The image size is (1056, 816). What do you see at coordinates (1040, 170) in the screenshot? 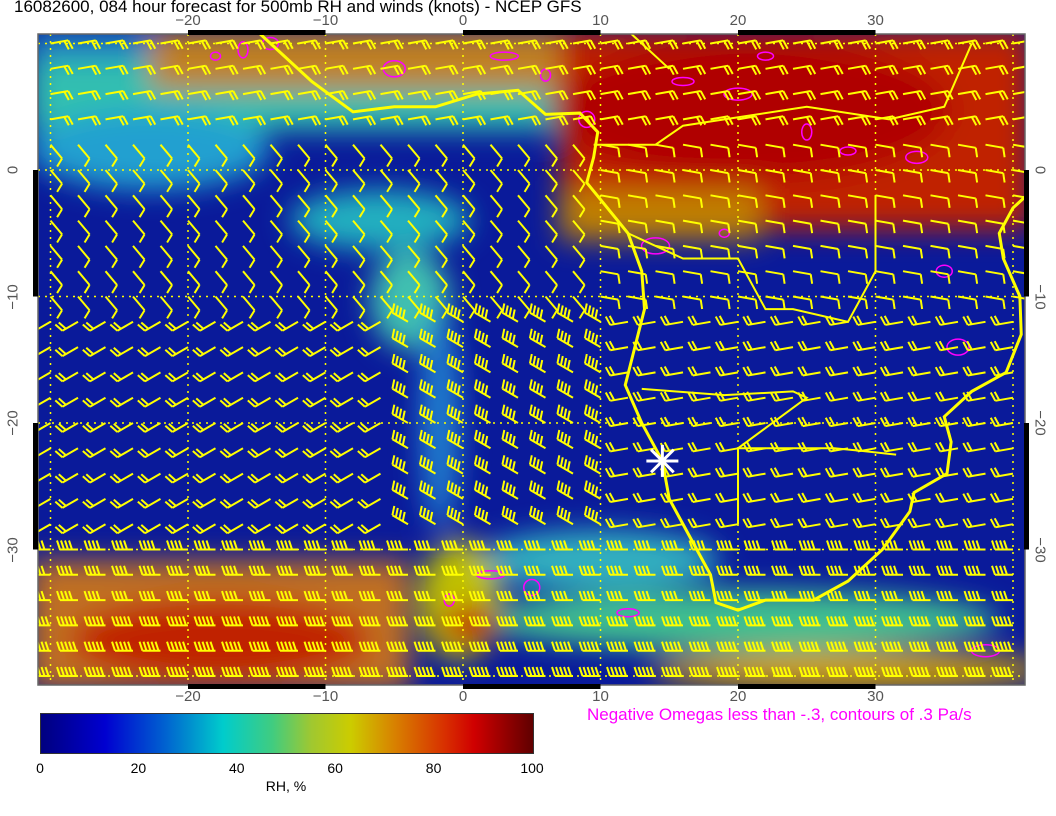
I see `lat-tick-right: 0` at bounding box center [1040, 170].